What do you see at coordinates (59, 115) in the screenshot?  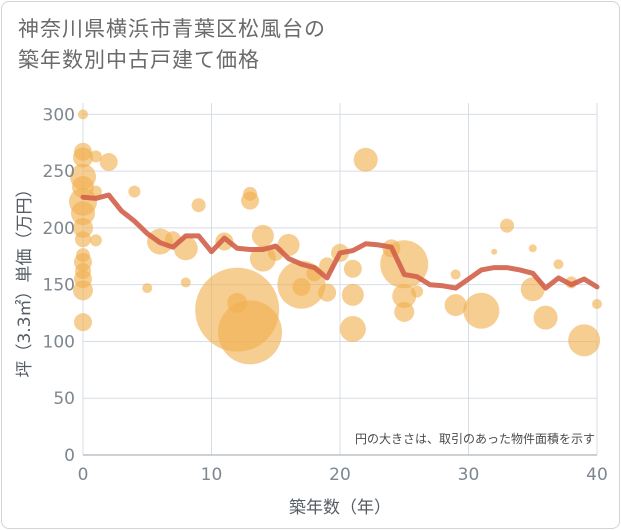 I see `y-tick-label: 300` at bounding box center [59, 115].